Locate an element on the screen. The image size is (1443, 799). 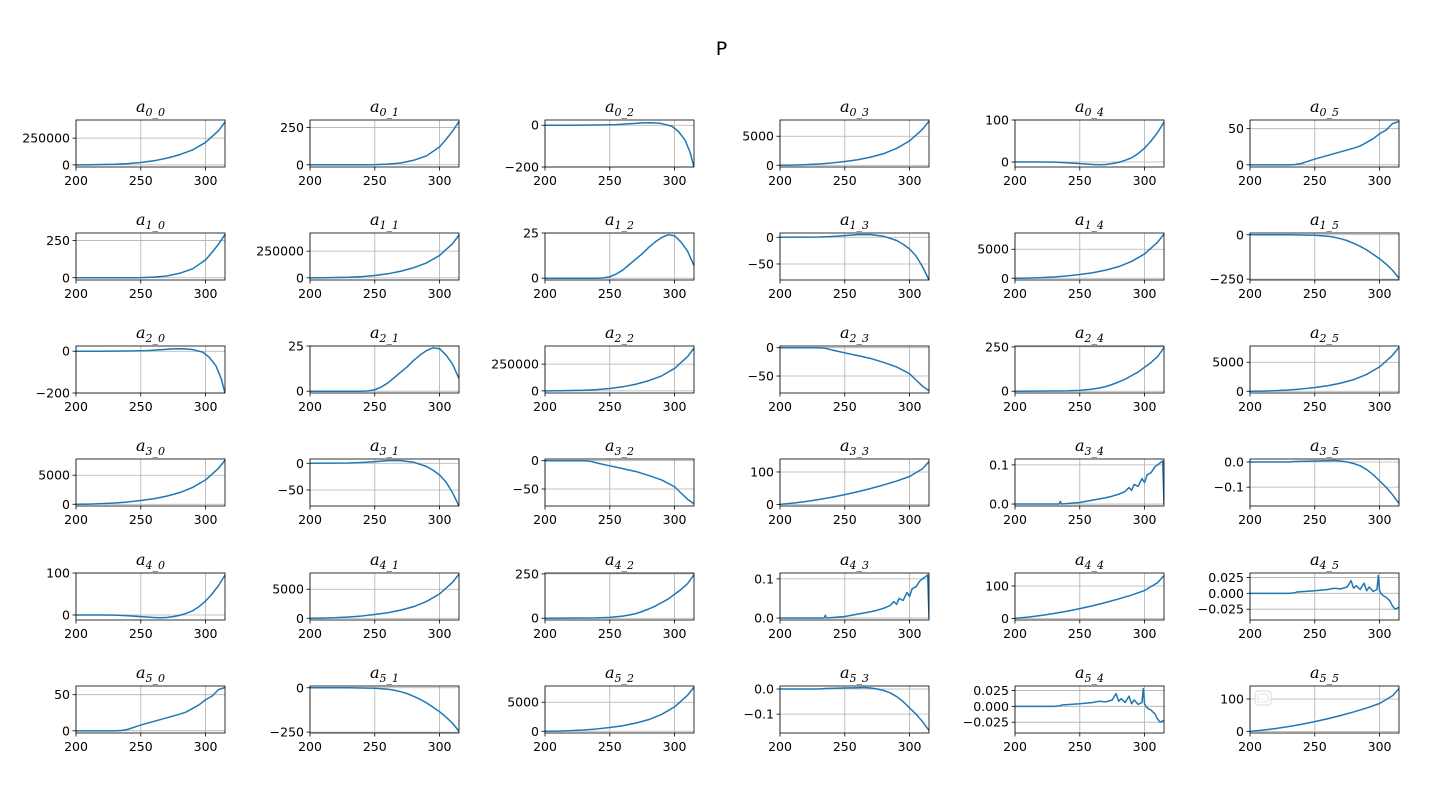
title-subscript: 0_0 is located at coordinates (156, 112).